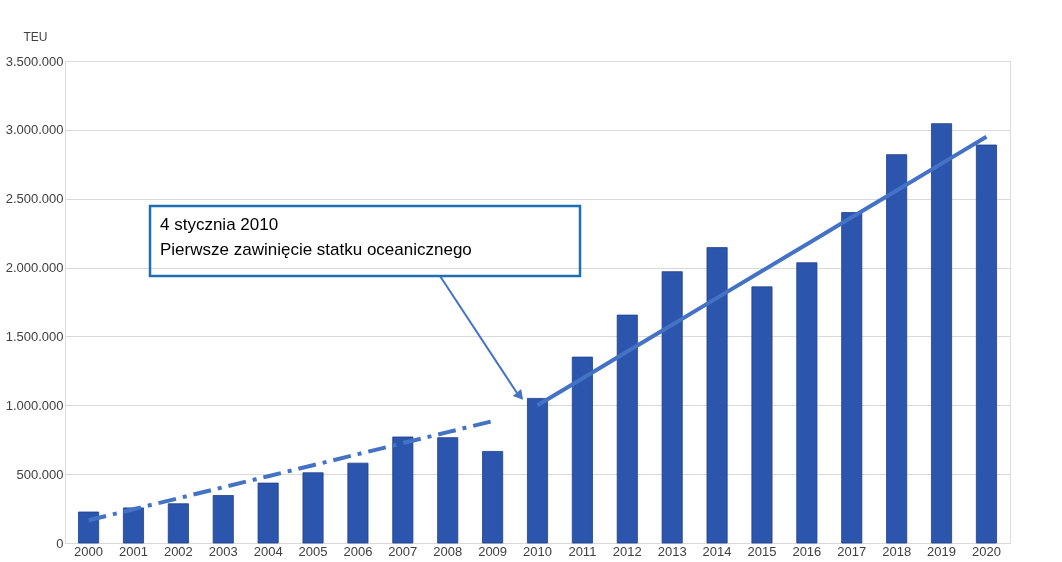  I want to click on x-tick-label: 2018, so click(897, 551).